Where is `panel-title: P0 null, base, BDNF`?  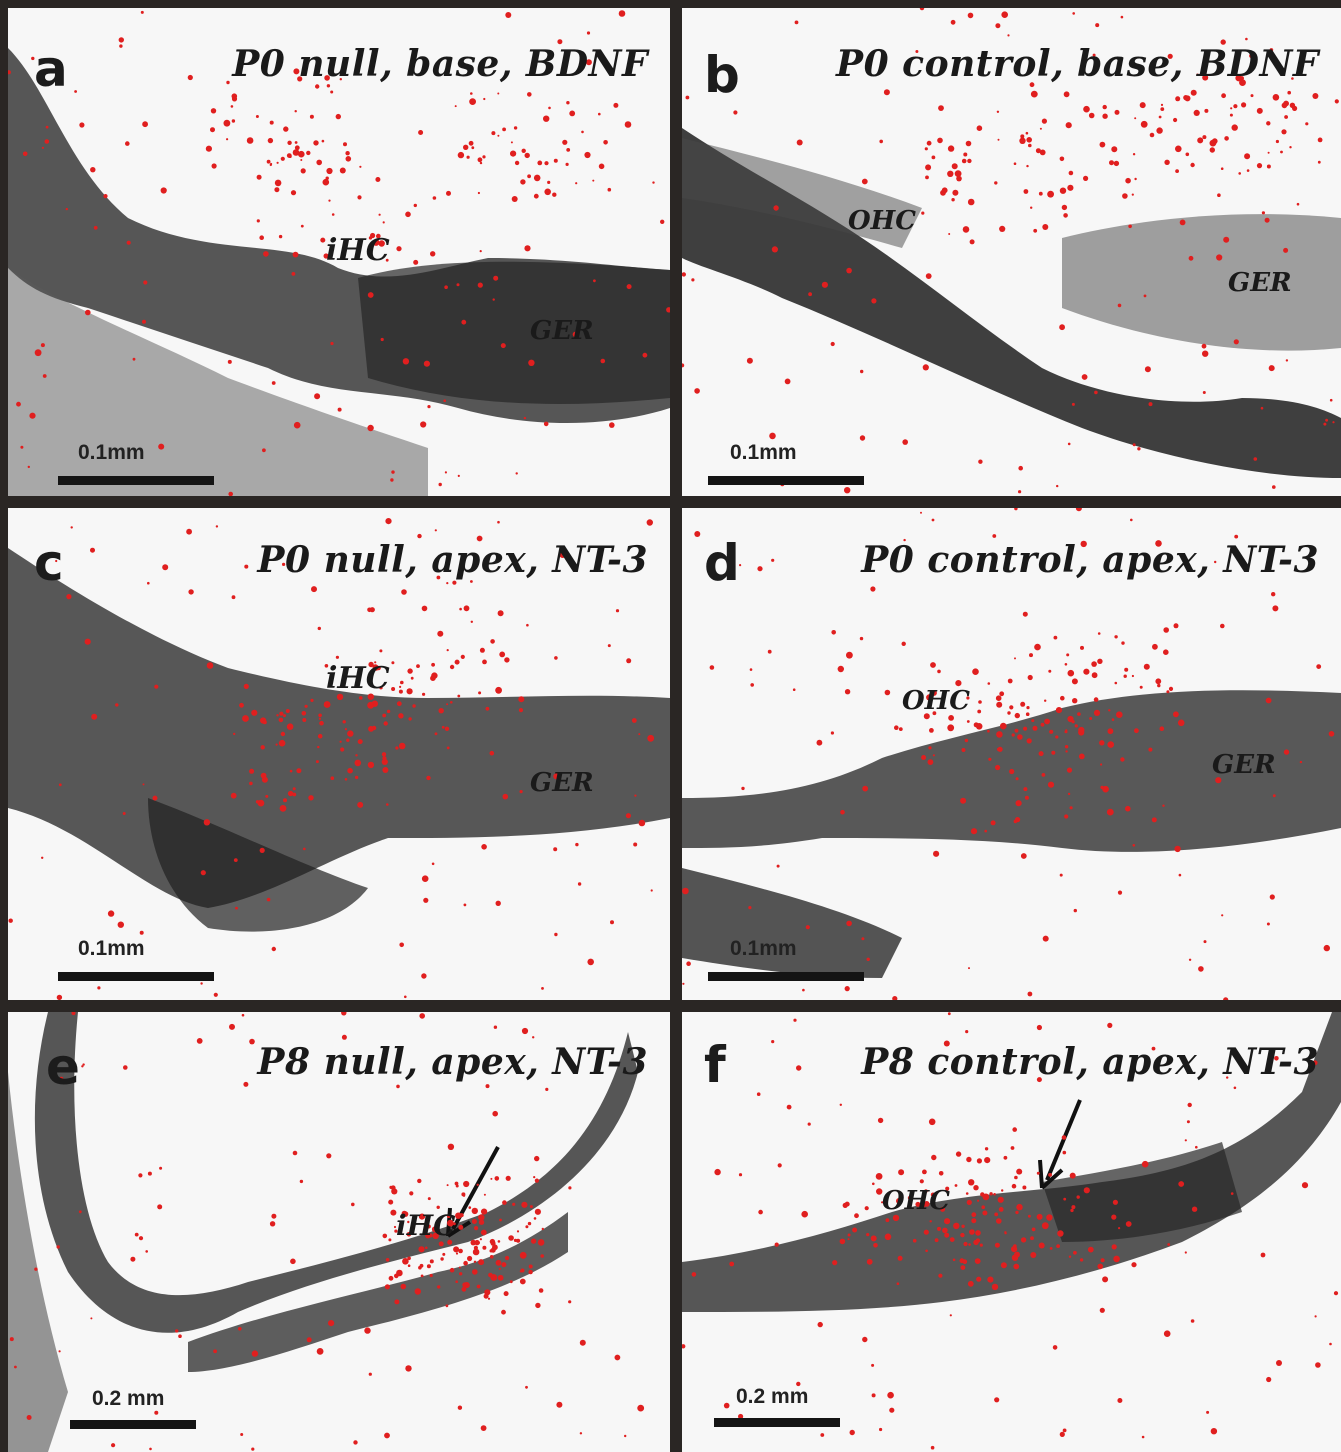
panel-title: P0 null, base, BDNF is located at coordinates (440, 64).